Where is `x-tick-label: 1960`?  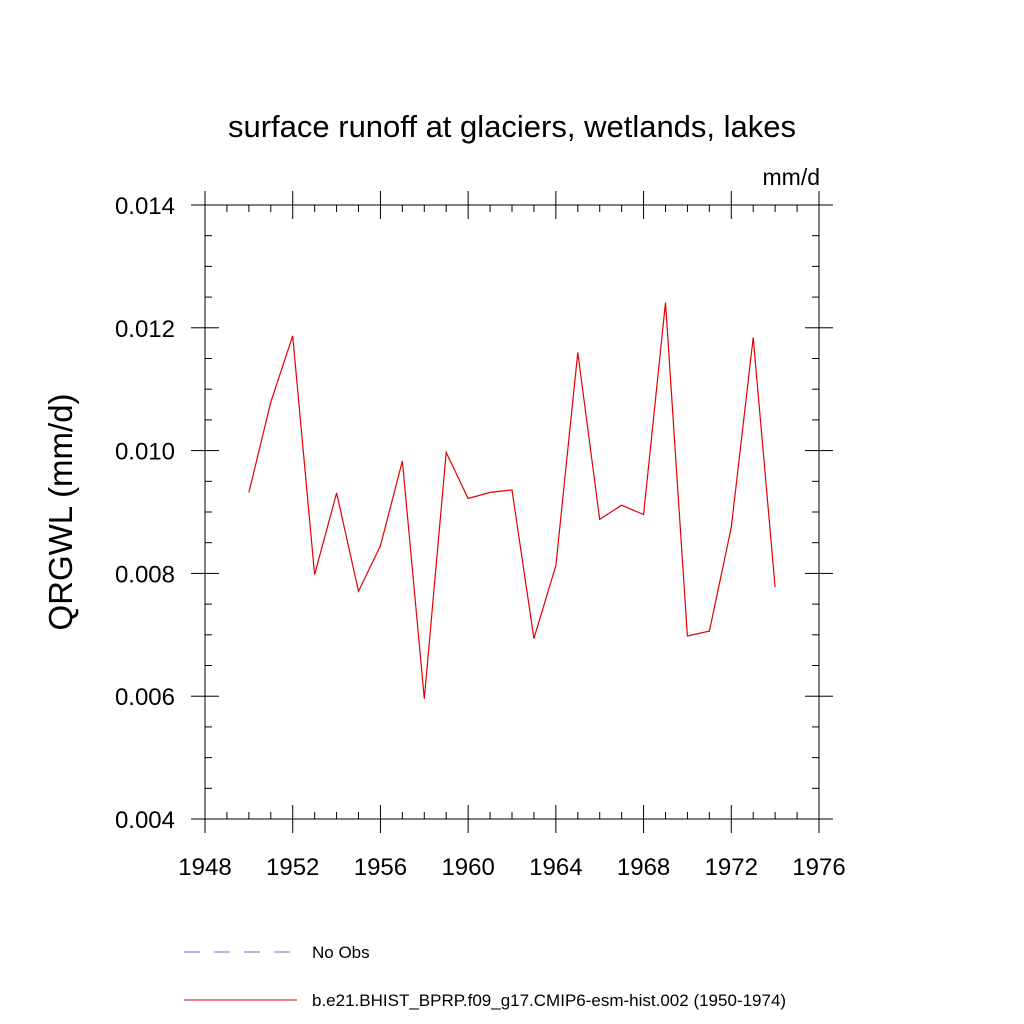
x-tick-label: 1960 is located at coordinates (467, 867).